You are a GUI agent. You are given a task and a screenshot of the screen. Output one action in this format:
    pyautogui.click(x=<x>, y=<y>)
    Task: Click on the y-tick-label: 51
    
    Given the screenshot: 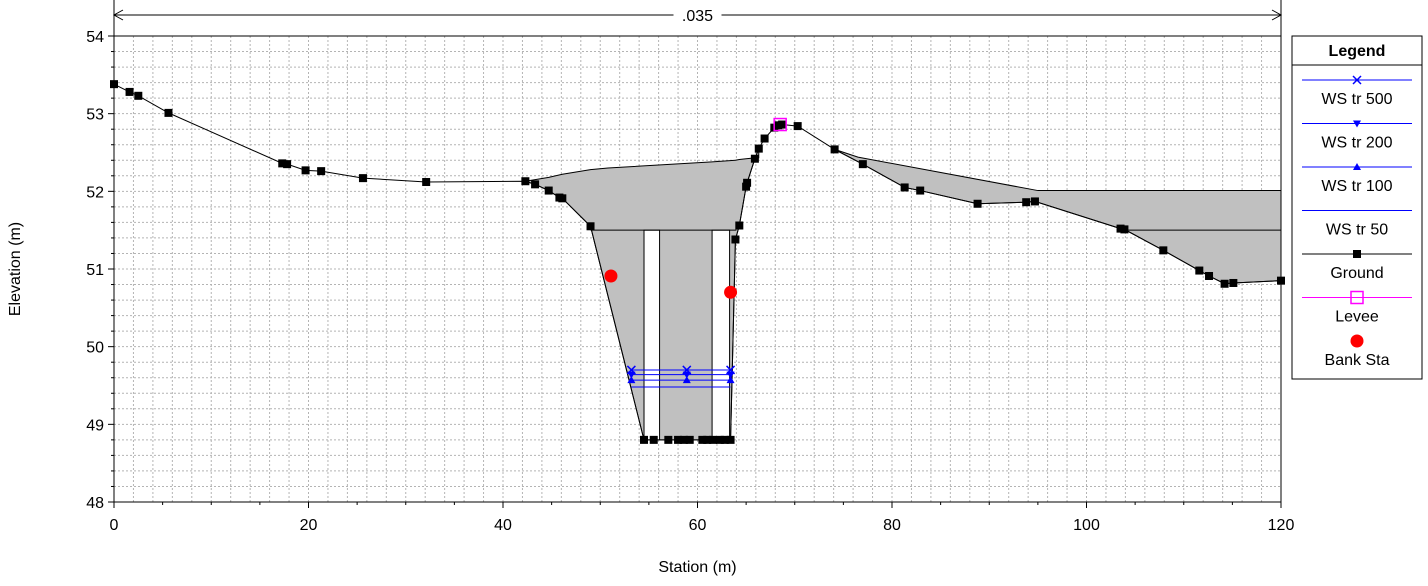 What is the action you would take?
    pyautogui.click(x=95, y=270)
    